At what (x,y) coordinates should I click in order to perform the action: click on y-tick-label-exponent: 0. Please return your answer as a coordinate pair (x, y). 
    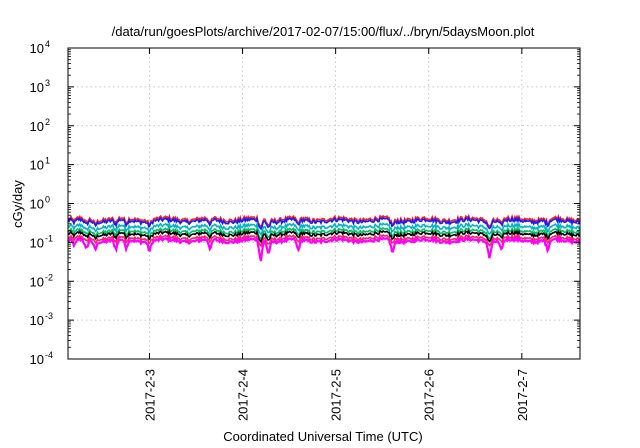
    Looking at the image, I should click on (47, 200).